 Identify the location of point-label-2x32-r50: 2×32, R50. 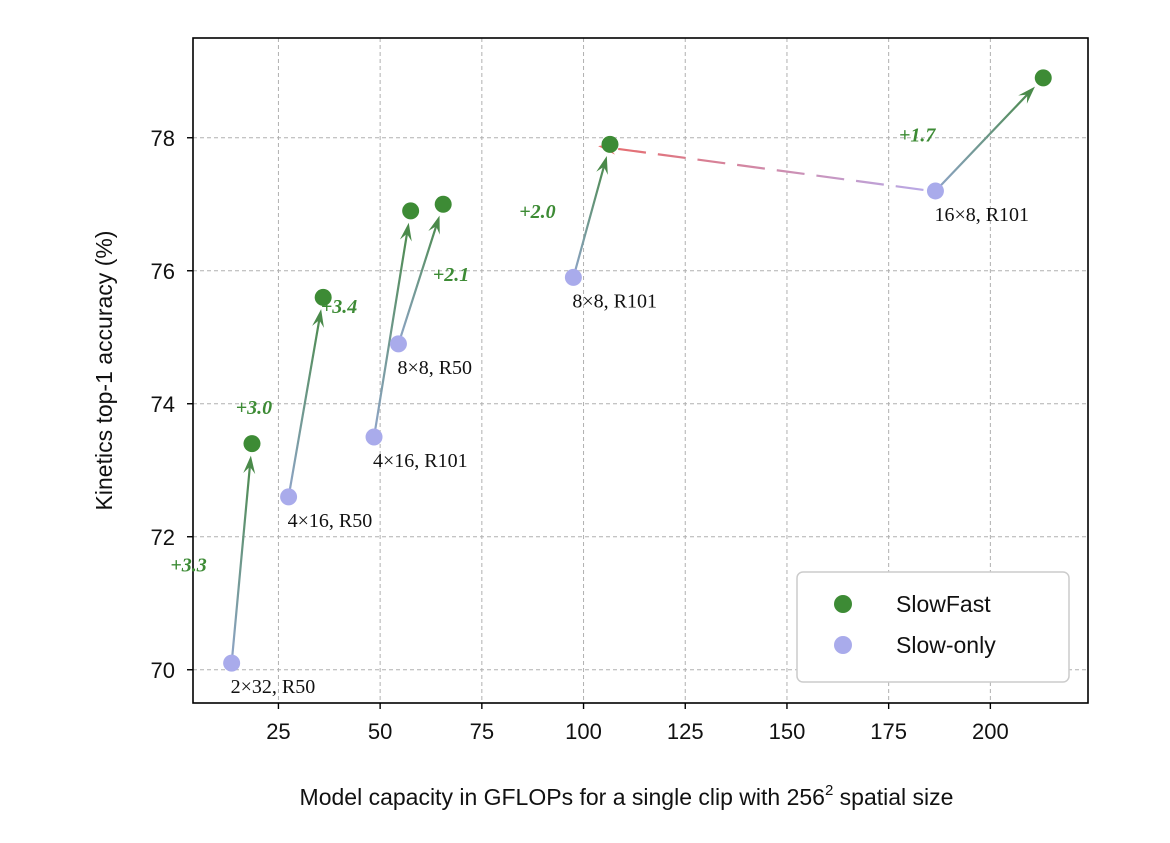
(273, 687).